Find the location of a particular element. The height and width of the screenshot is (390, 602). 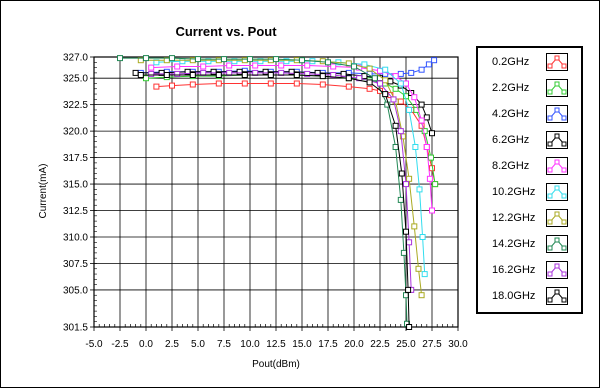

legend-item: 8.2GHz is located at coordinates (529, 167).